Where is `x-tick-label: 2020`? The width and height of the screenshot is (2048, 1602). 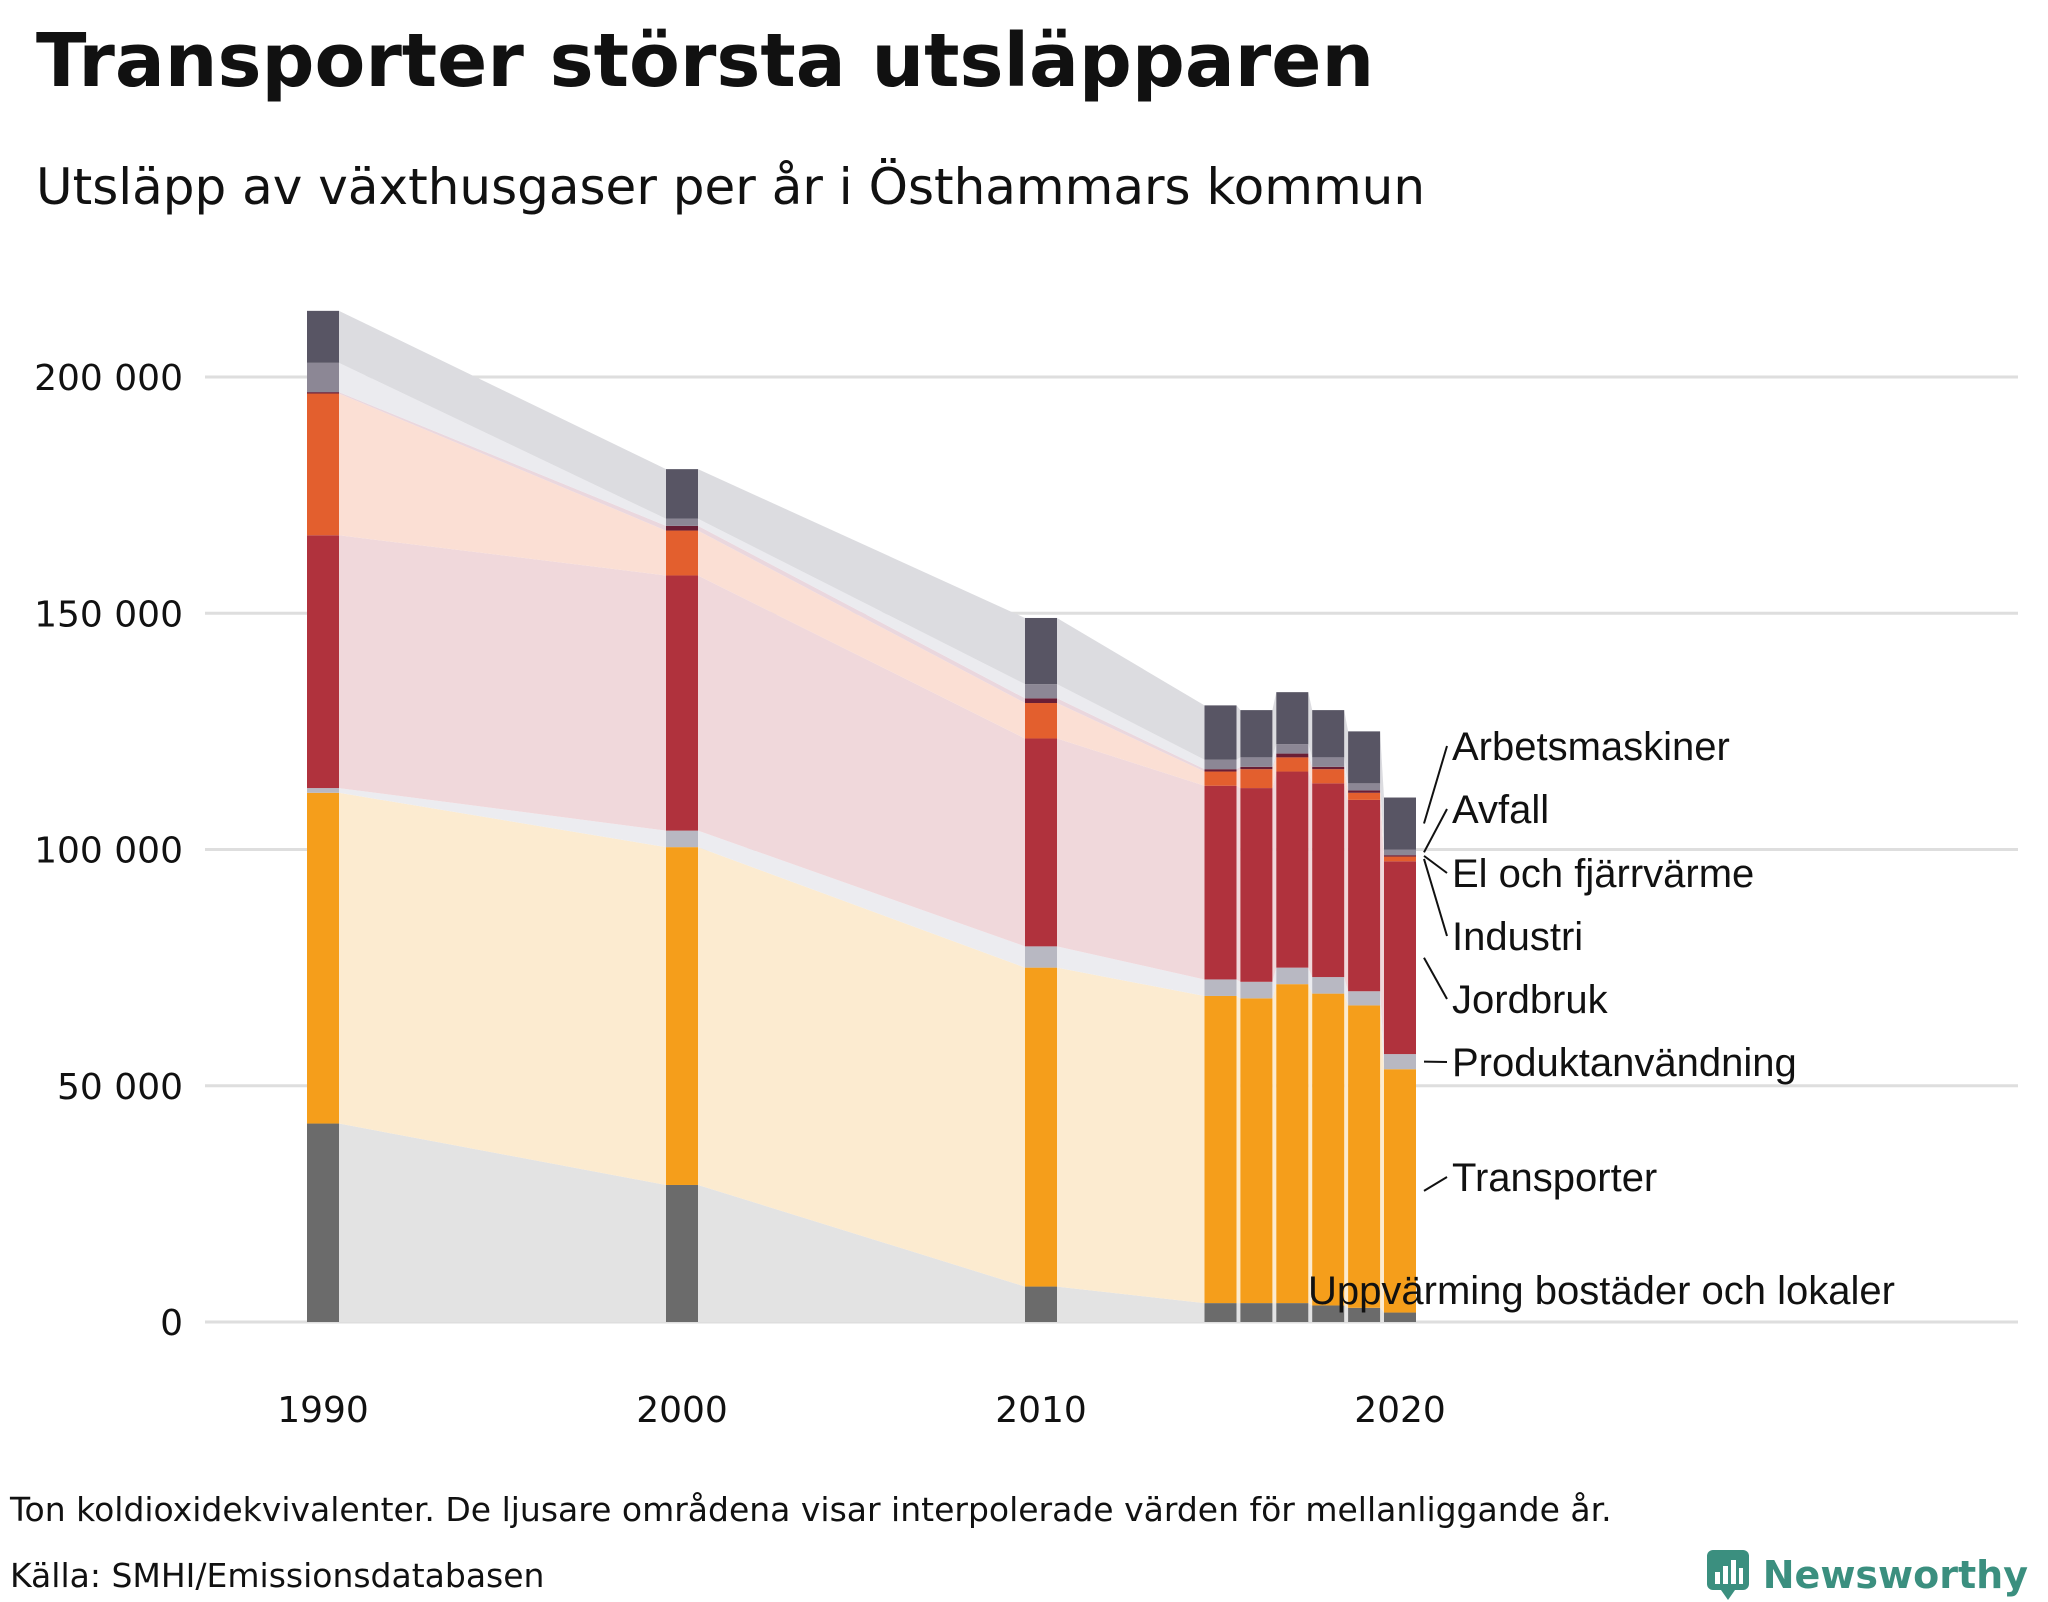 x-tick-label: 2020 is located at coordinates (1400, 1410).